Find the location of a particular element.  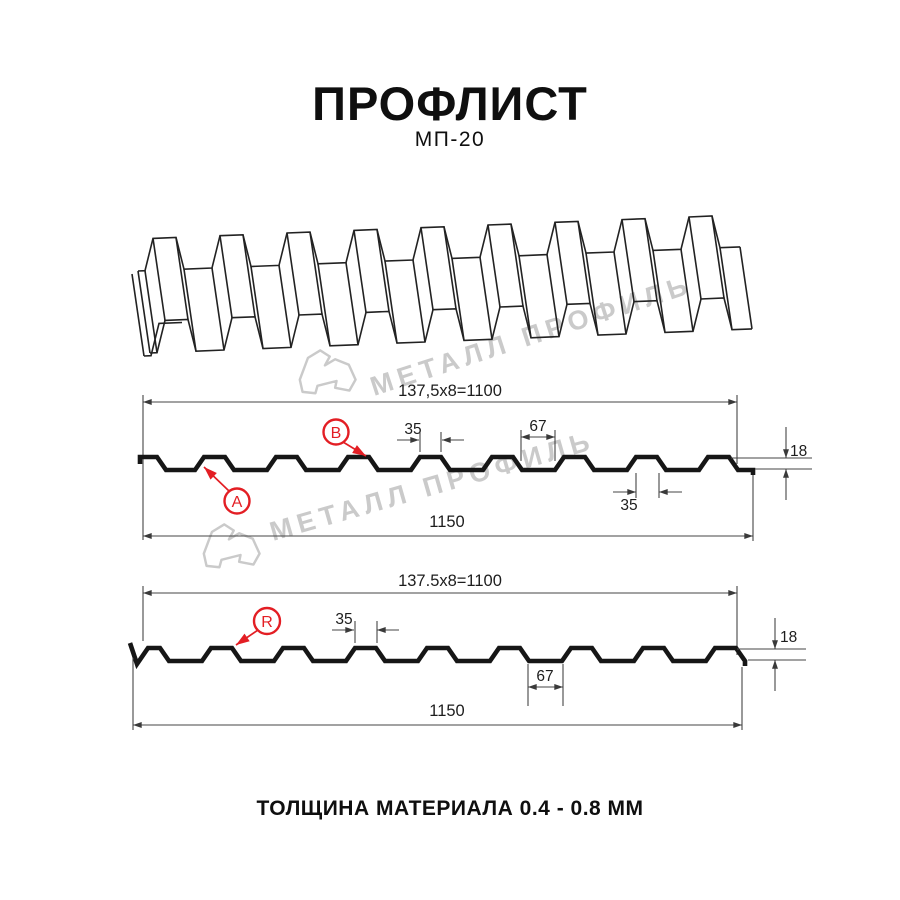

section-view-r: 137.5x8=1100 35 67 18 1150 is located at coordinates (466, 651).